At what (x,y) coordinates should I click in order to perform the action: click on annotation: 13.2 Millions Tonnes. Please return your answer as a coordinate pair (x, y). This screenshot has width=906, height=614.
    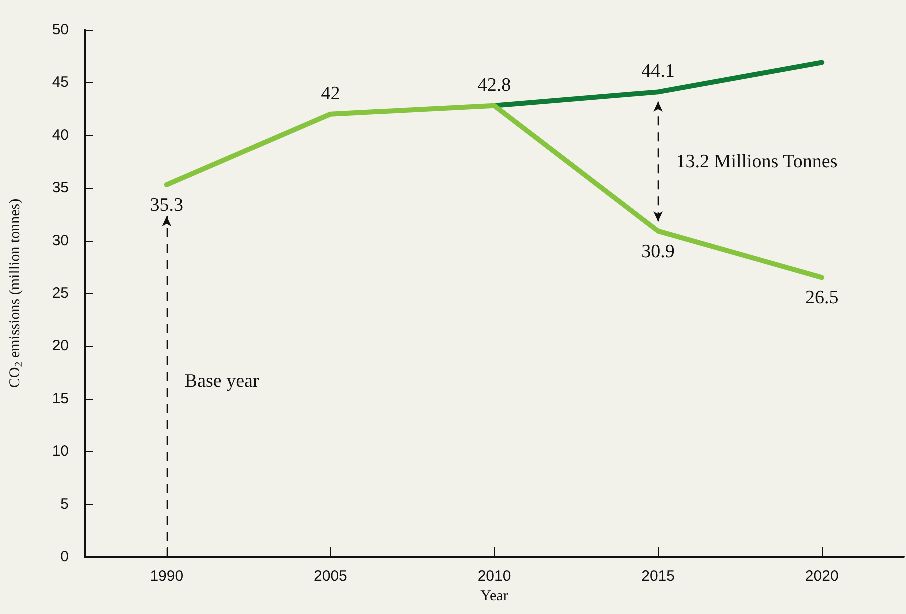
    Looking at the image, I should click on (757, 161).